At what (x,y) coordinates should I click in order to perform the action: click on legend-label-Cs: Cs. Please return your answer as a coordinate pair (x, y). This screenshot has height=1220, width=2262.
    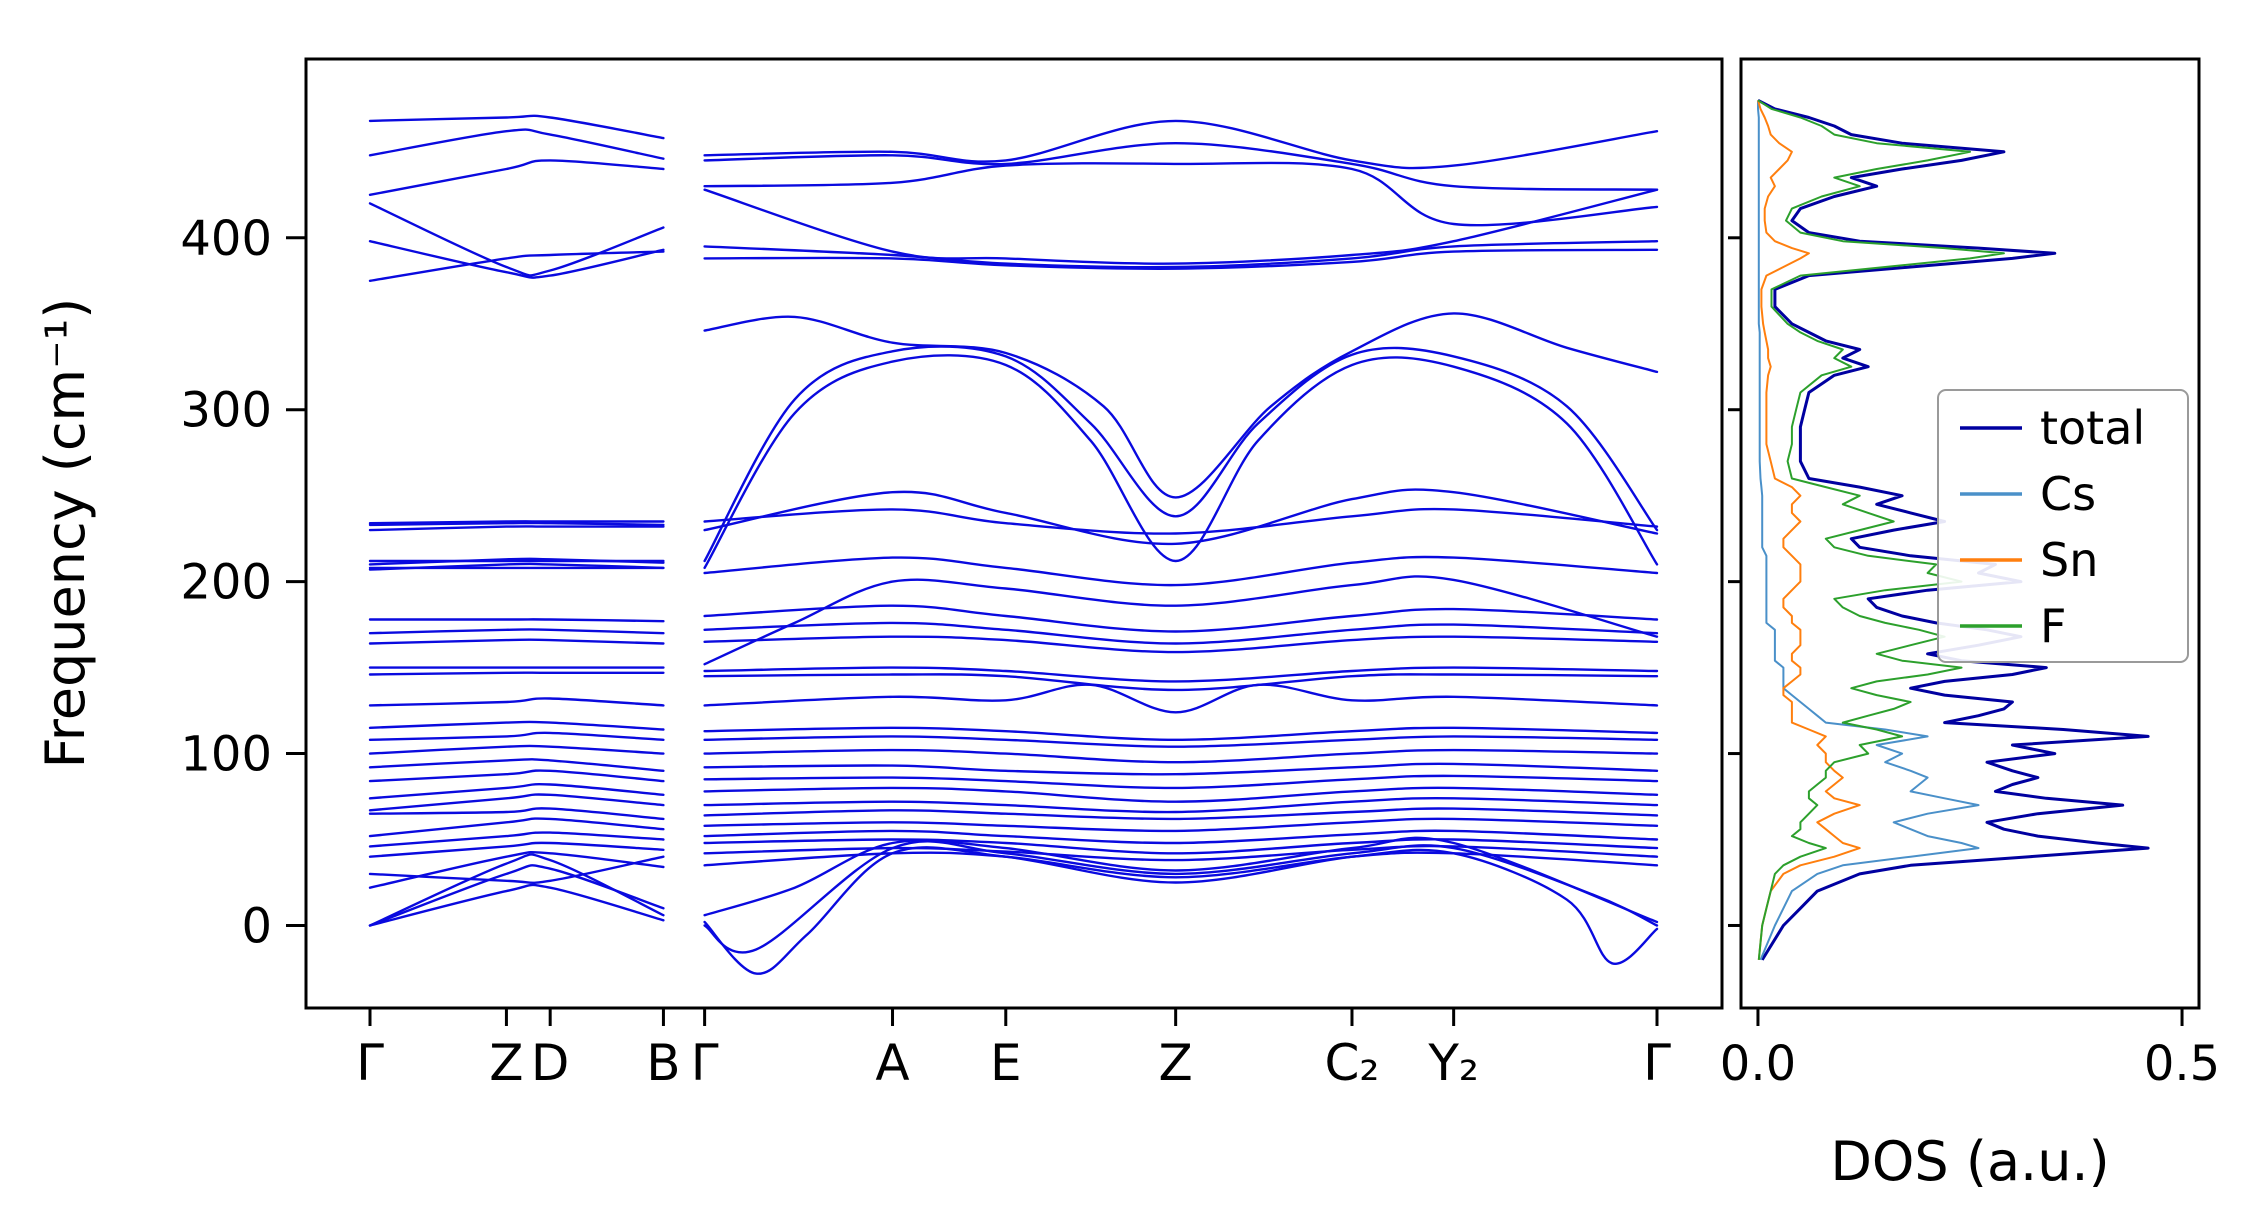
    Looking at the image, I should click on (2068, 494).